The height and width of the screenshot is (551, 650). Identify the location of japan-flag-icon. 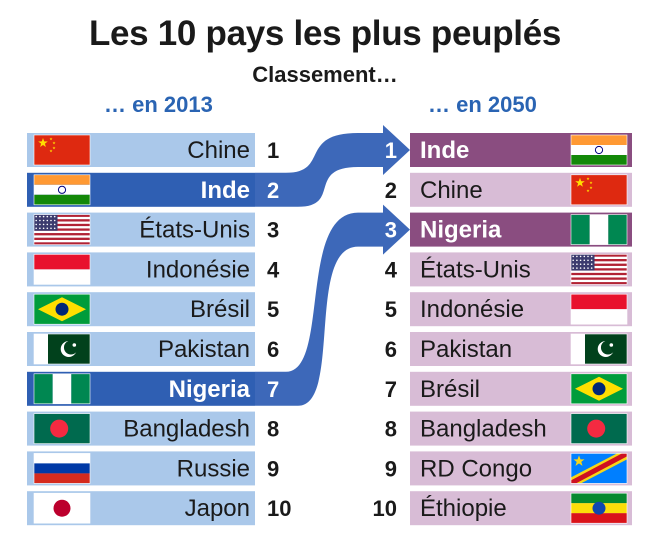
(62, 508).